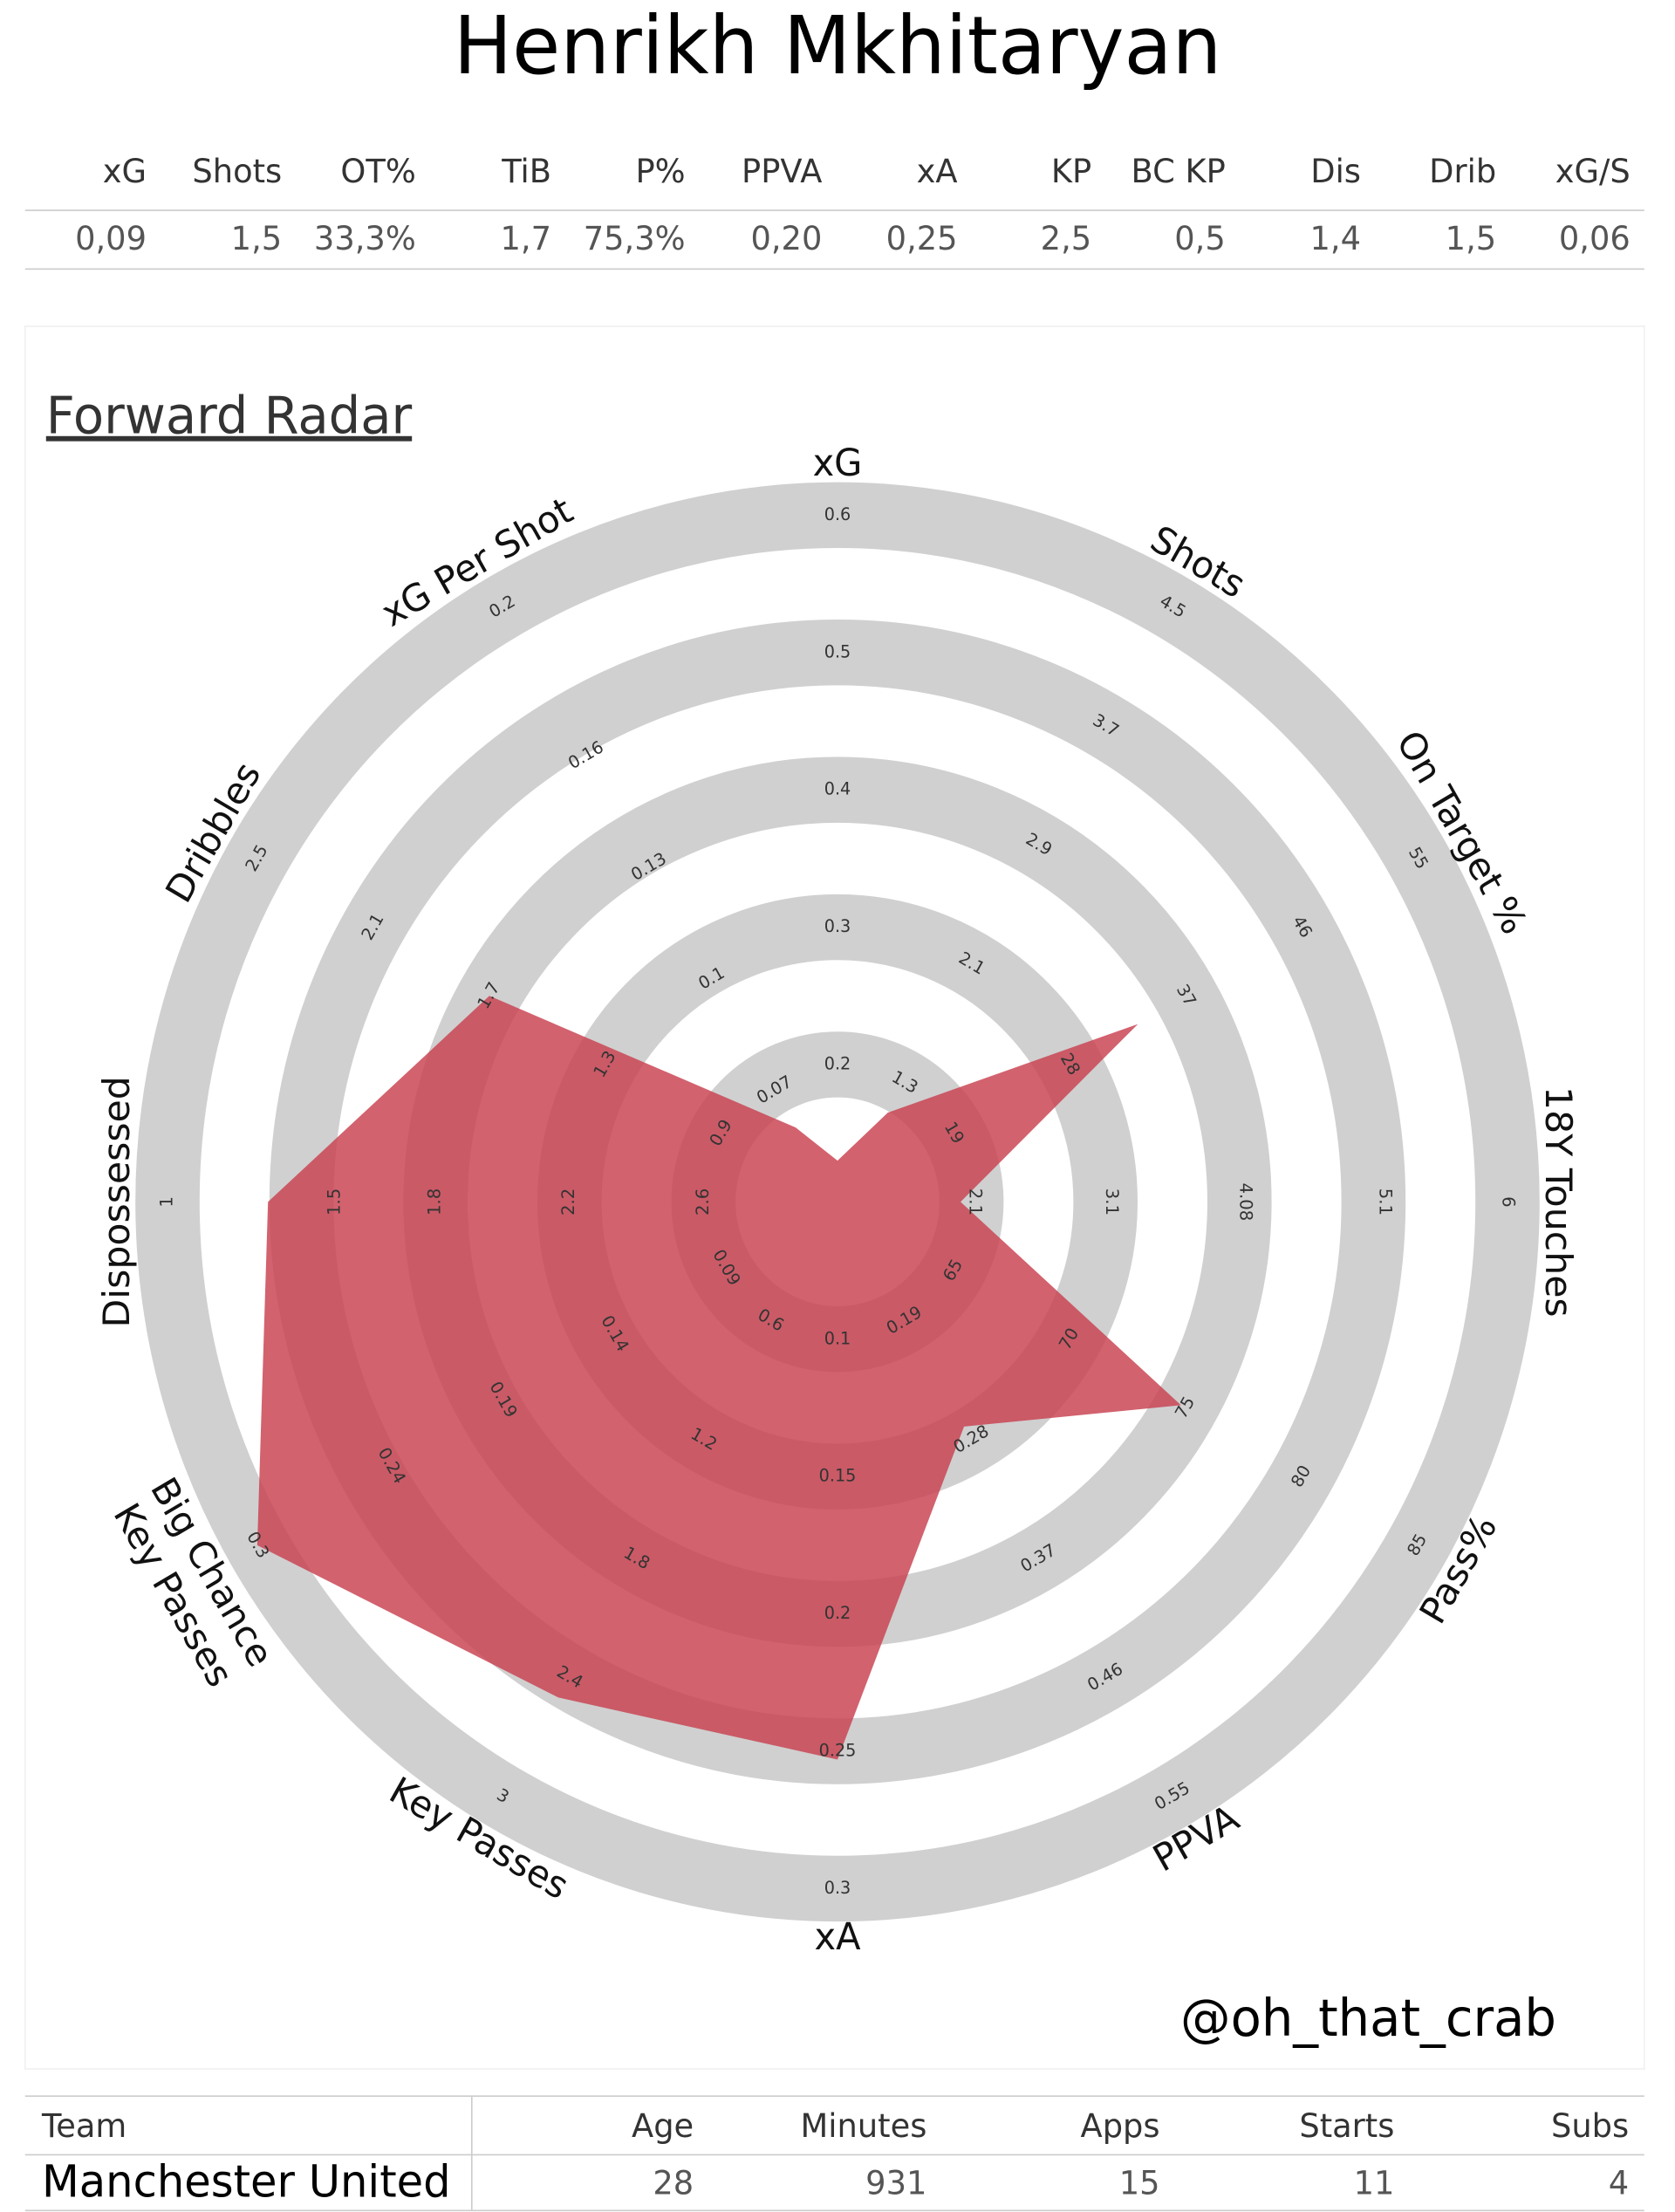 The width and height of the screenshot is (1675, 2212). Describe the element at coordinates (1462, 171) in the screenshot. I see `stat-header: Drib` at that location.